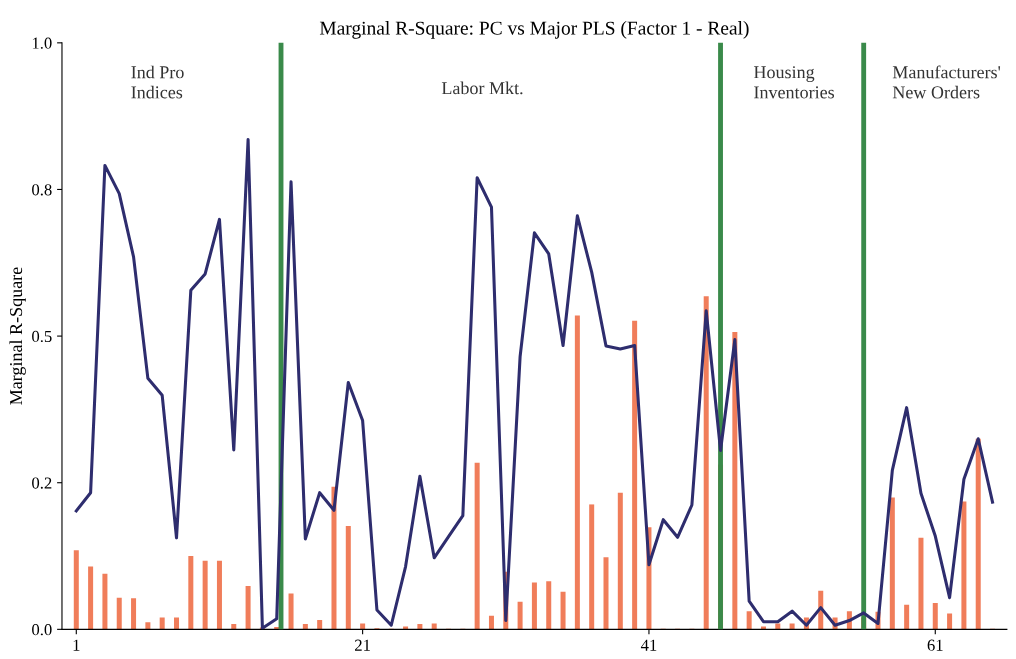 The image size is (1016, 659). What do you see at coordinates (946, 82) in the screenshot?
I see `annotation: Manufacturers' New Orders` at bounding box center [946, 82].